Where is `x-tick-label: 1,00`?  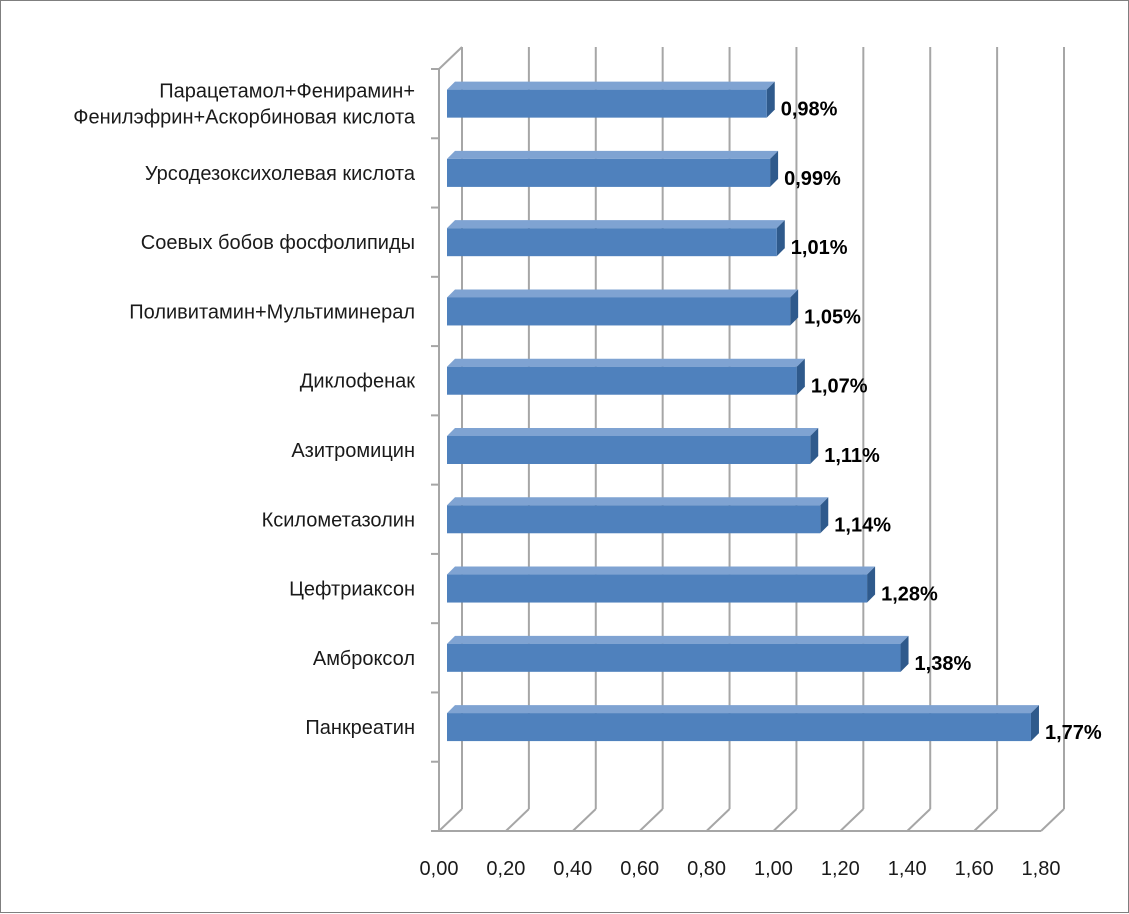 x-tick-label: 1,00 is located at coordinates (773, 869).